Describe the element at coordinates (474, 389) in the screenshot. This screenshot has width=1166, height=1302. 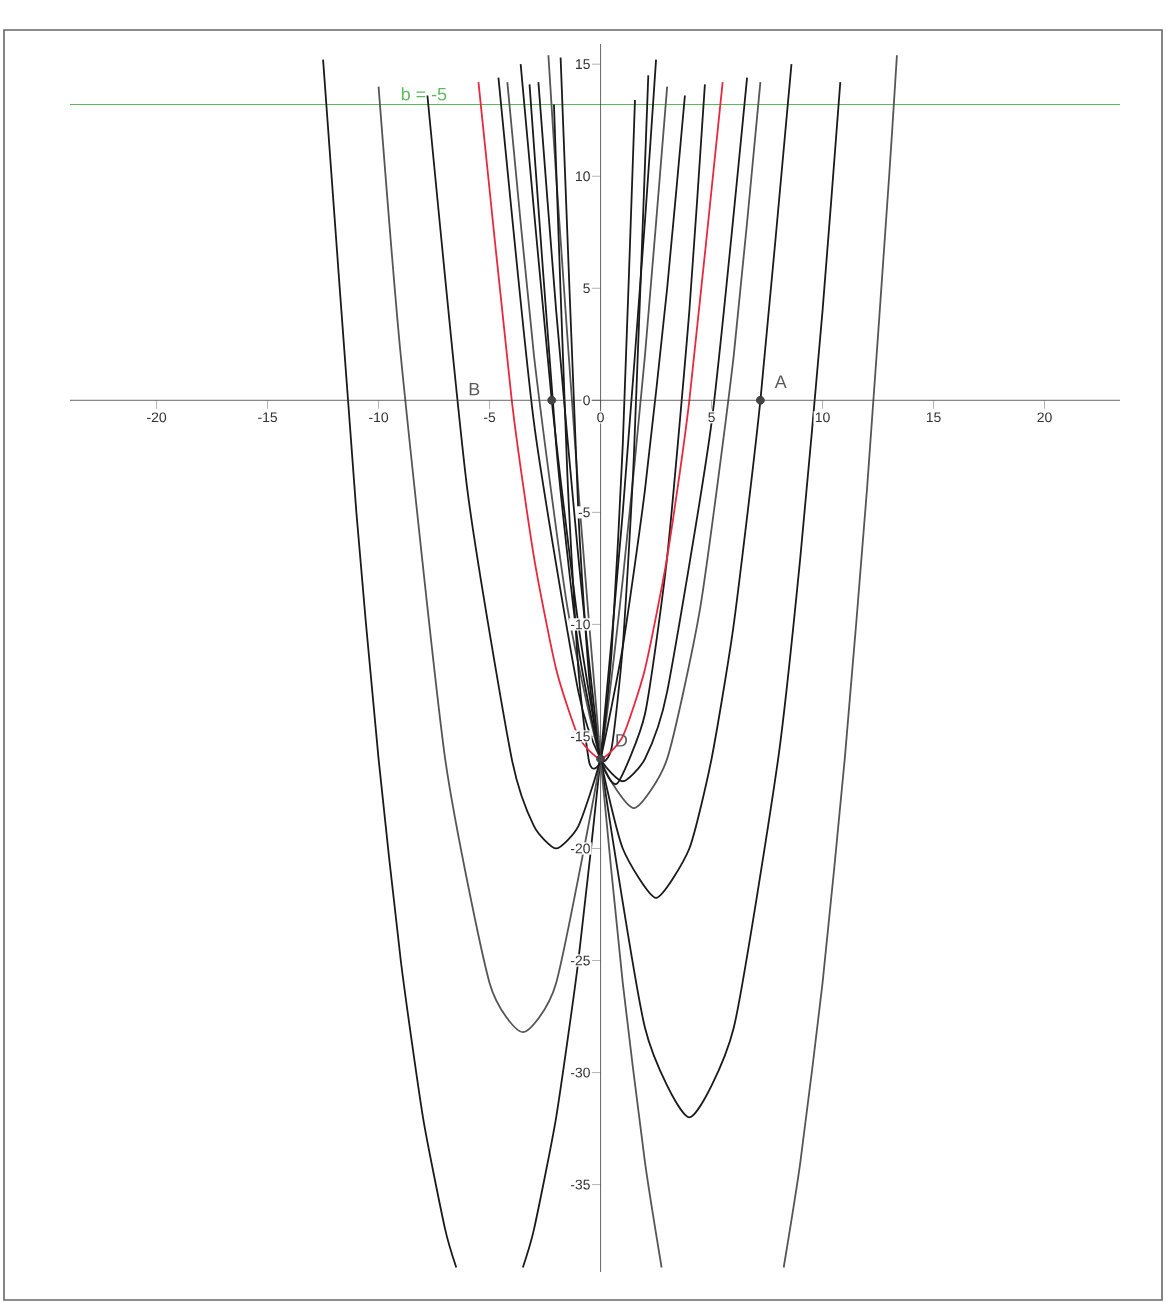
I see `annotation: B` at that location.